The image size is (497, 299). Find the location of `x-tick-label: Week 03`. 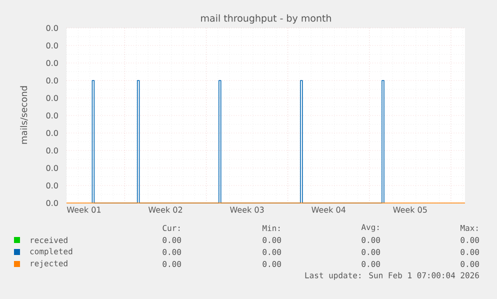

x-tick-label: Week 03 is located at coordinates (247, 209).